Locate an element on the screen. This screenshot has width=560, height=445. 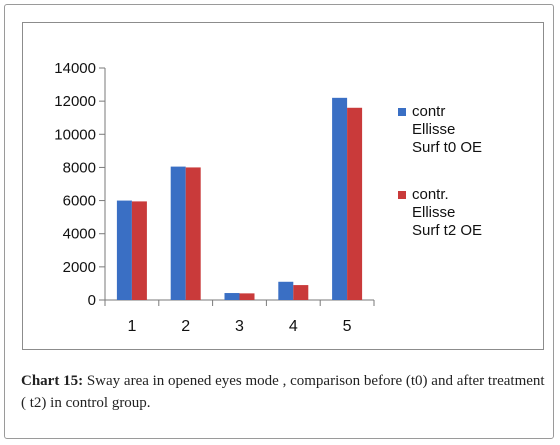
legend-line: contr. is located at coordinates (430, 194).